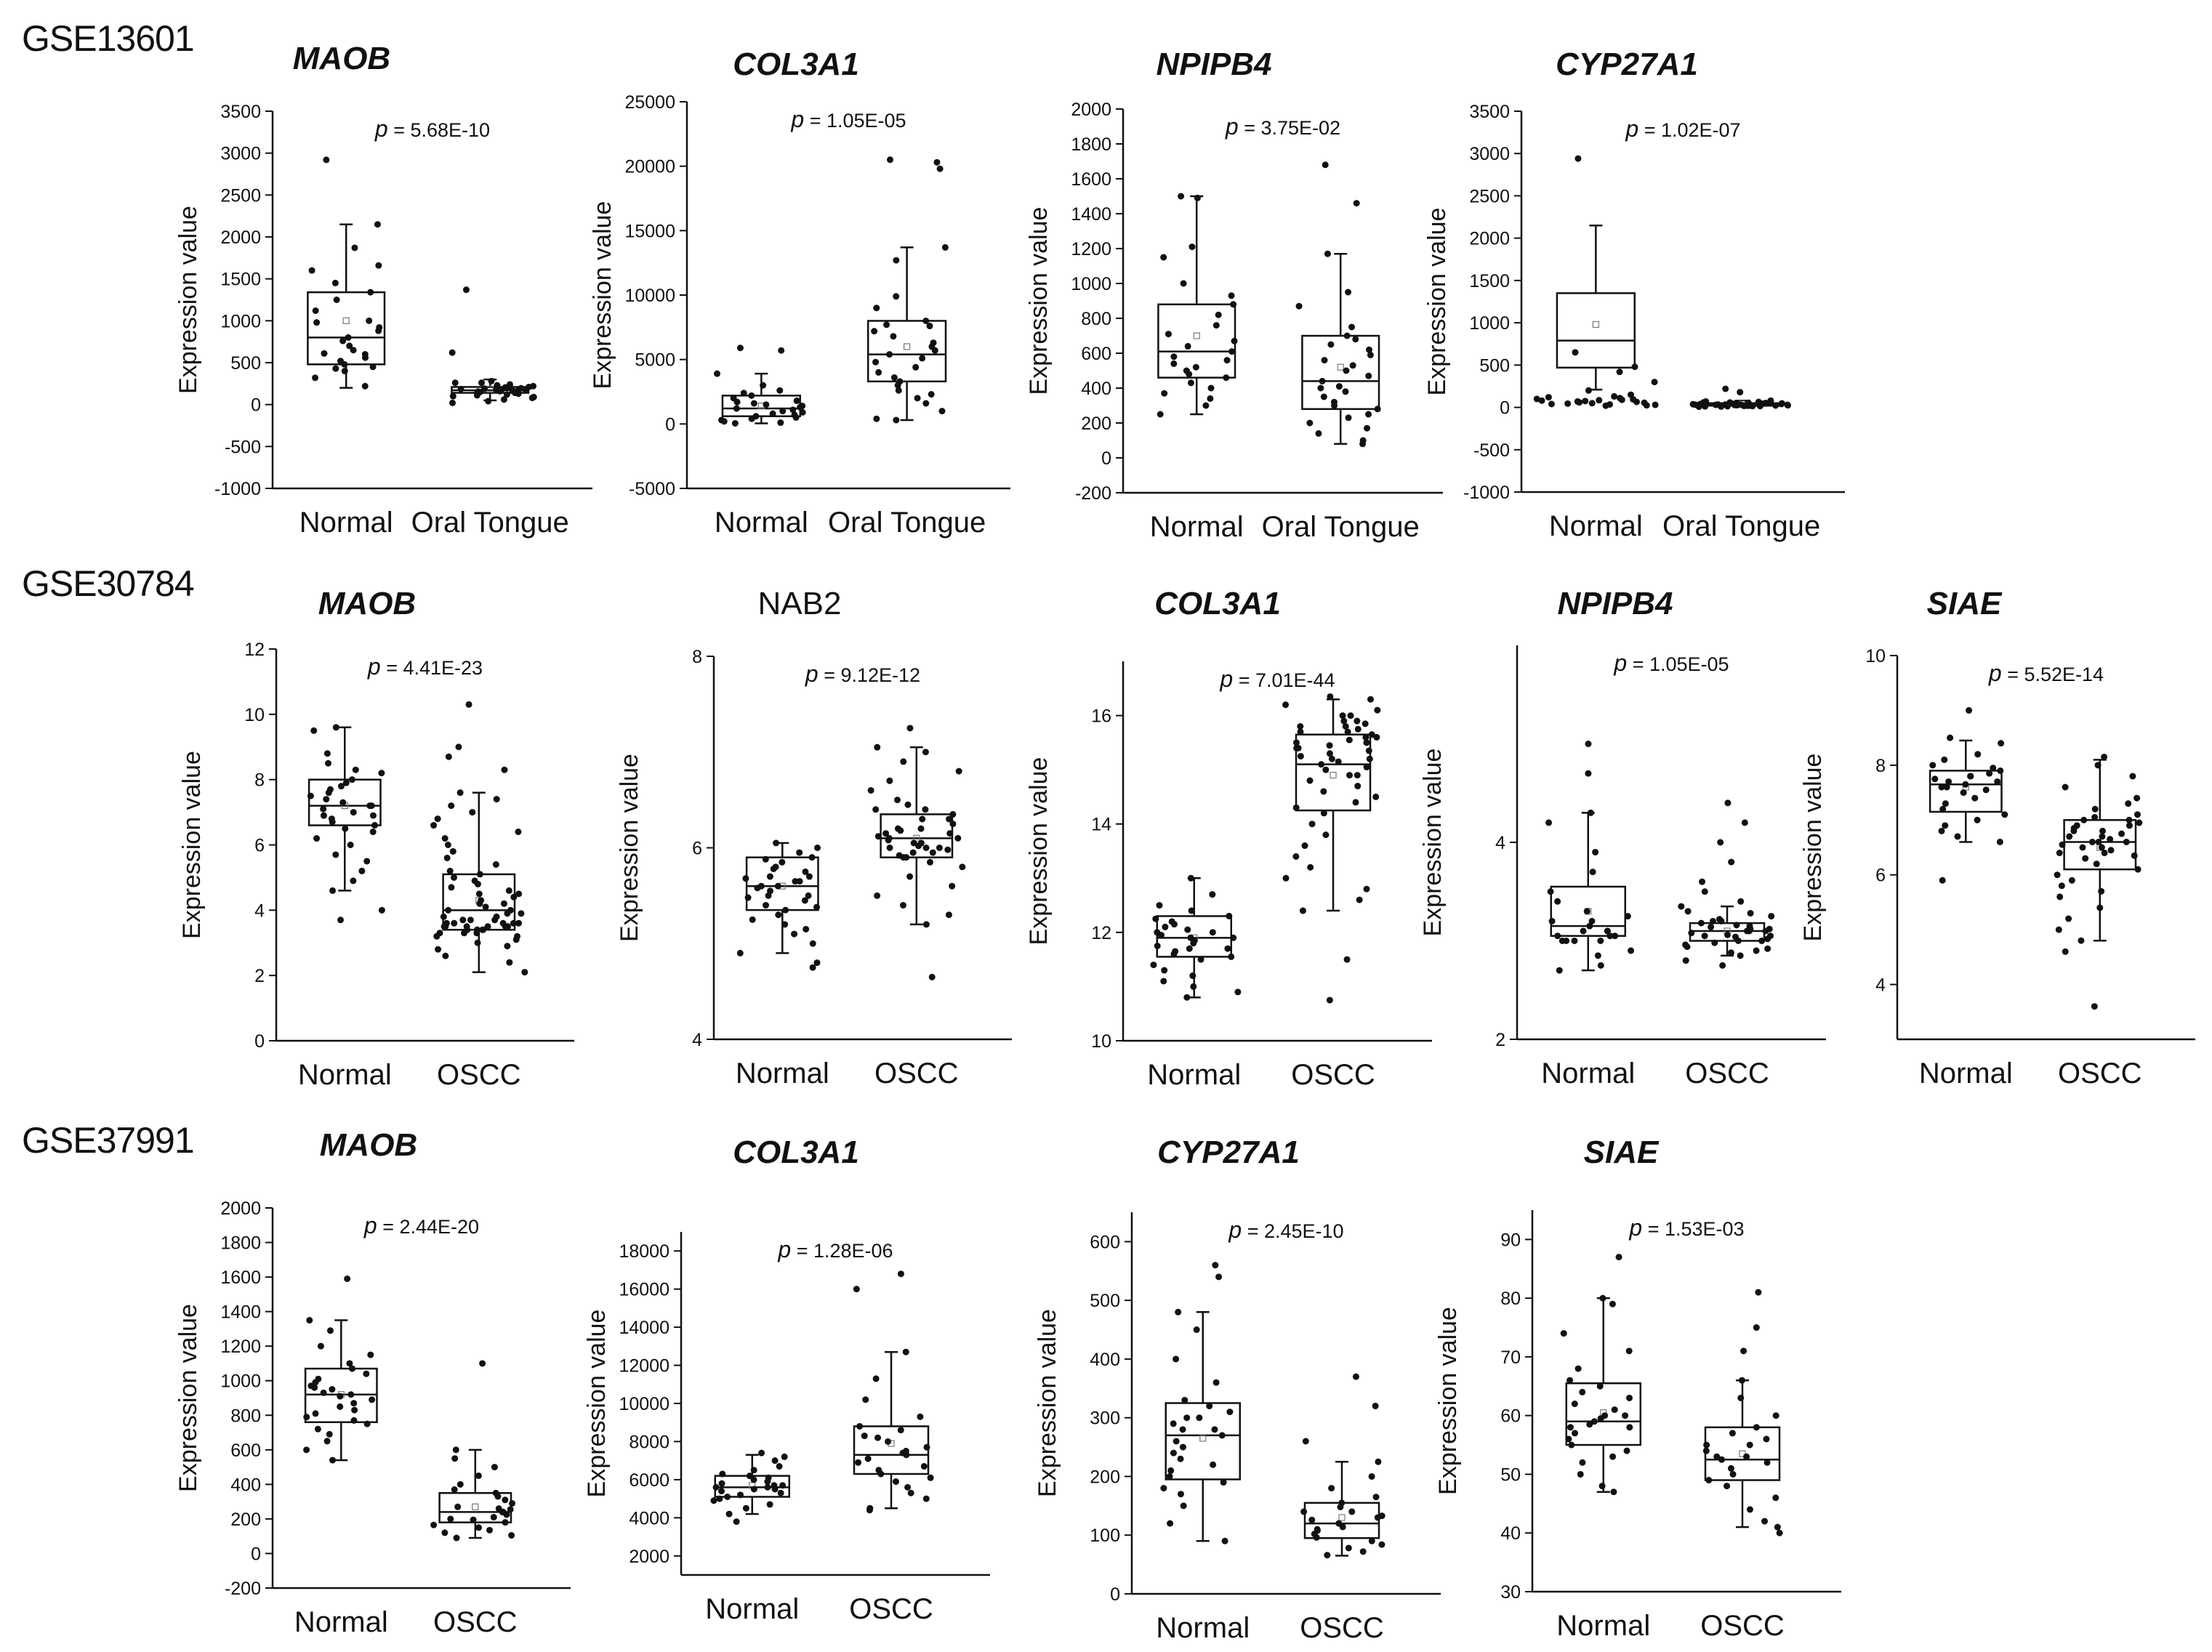 The width and height of the screenshot is (2212, 1652). I want to click on y-tick-label: 1000, so click(241, 1381).